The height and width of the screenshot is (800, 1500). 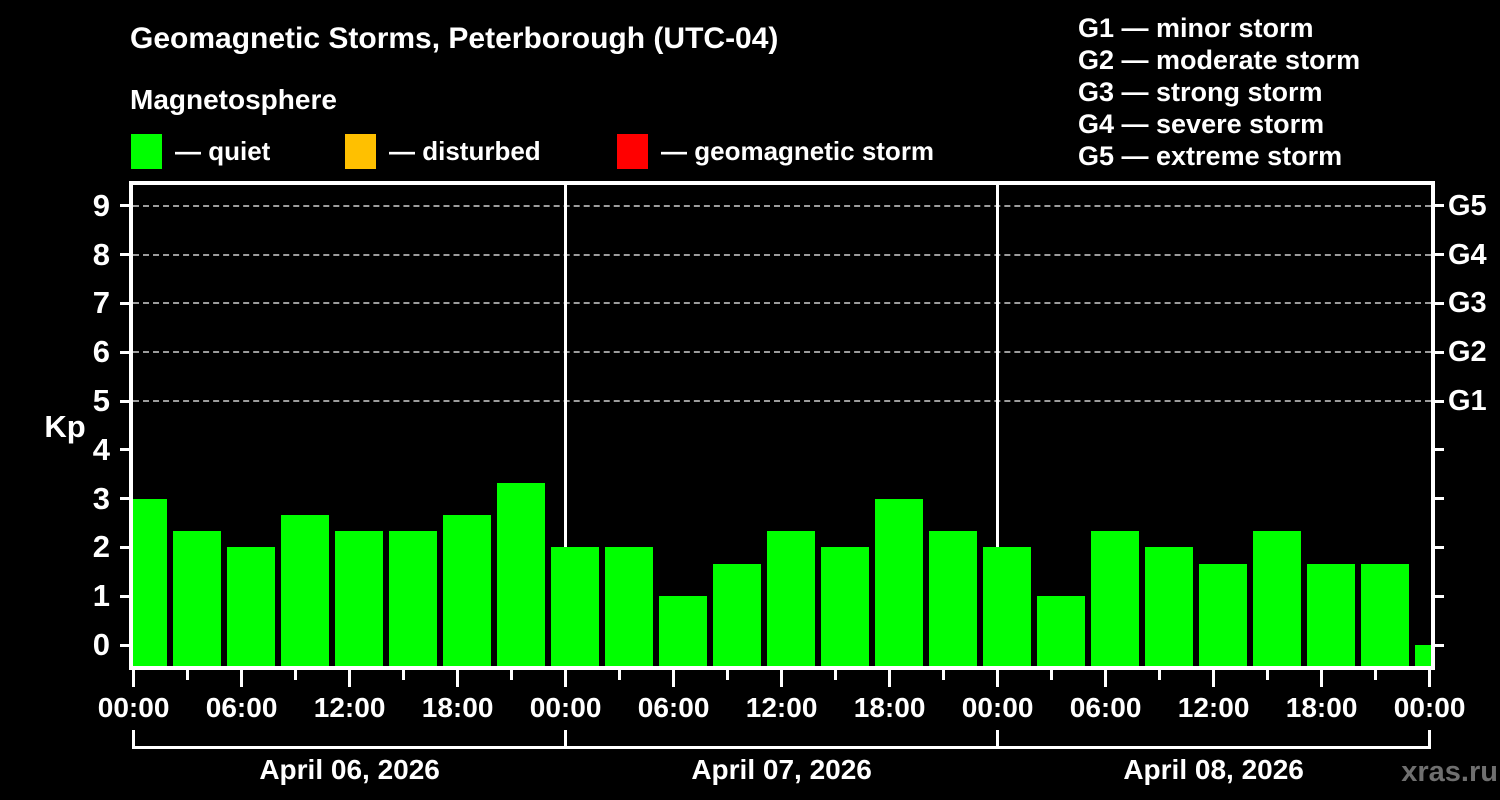 What do you see at coordinates (1467, 303) in the screenshot?
I see `g-scale-label-g3: G3` at bounding box center [1467, 303].